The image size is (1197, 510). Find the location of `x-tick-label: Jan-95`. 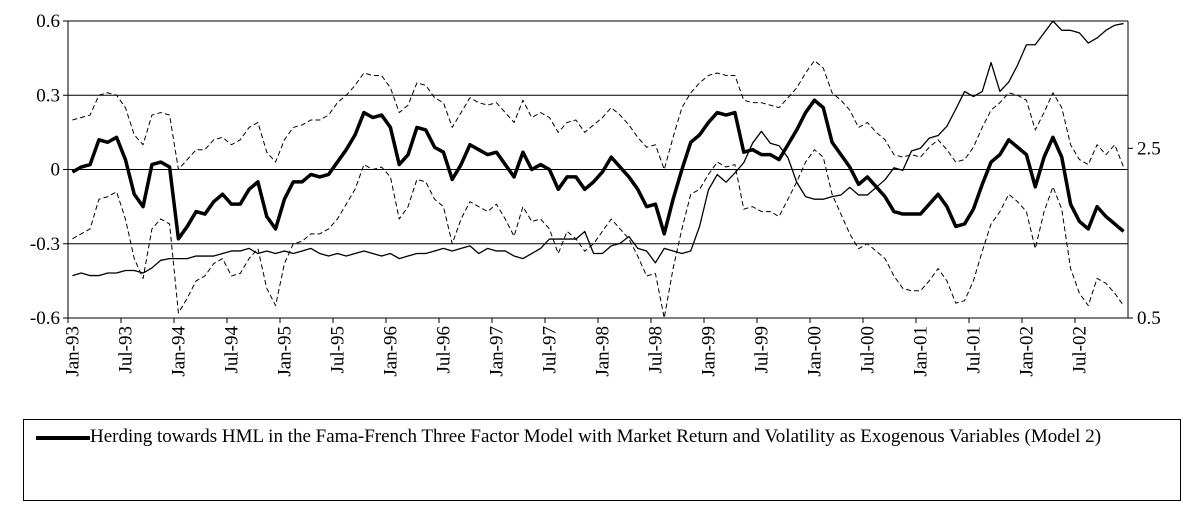

x-tick-label: Jan-95 is located at coordinates (284, 351).